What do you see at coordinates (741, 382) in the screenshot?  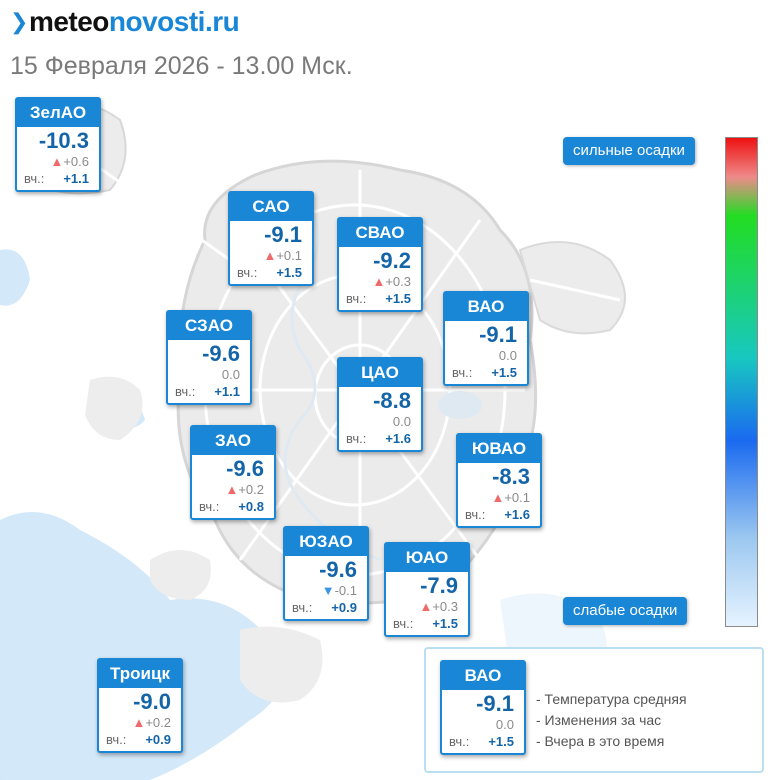 I see `precipitation-color-scale` at bounding box center [741, 382].